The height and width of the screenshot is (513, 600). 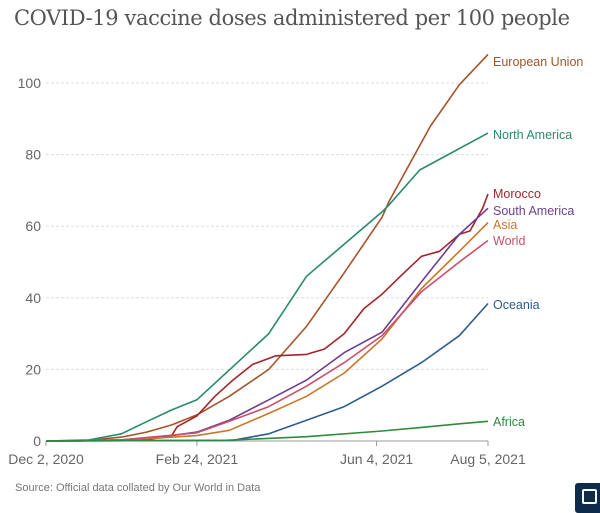 I want to click on series-label: Asia, so click(x=505, y=225).